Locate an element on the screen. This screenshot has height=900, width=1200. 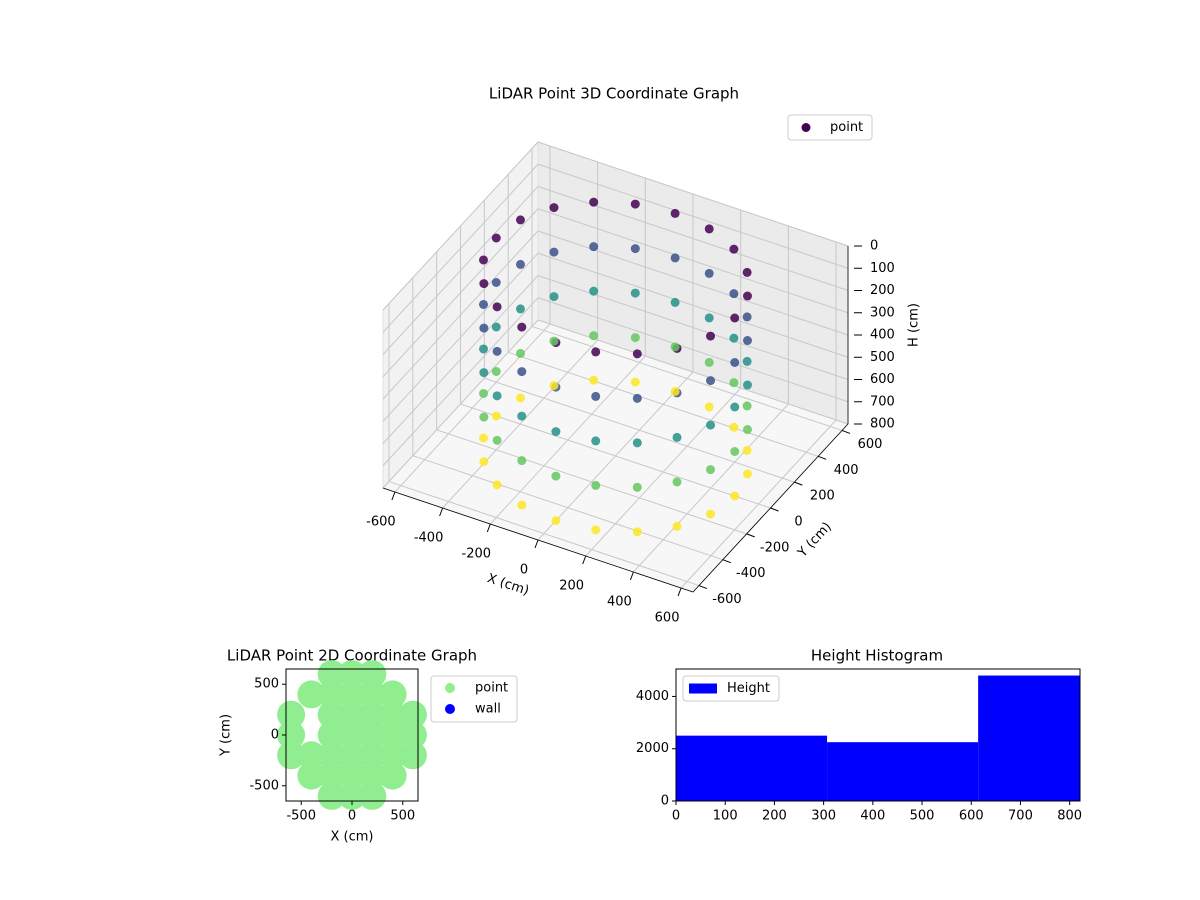
legend-marker is located at coordinates (450, 688).